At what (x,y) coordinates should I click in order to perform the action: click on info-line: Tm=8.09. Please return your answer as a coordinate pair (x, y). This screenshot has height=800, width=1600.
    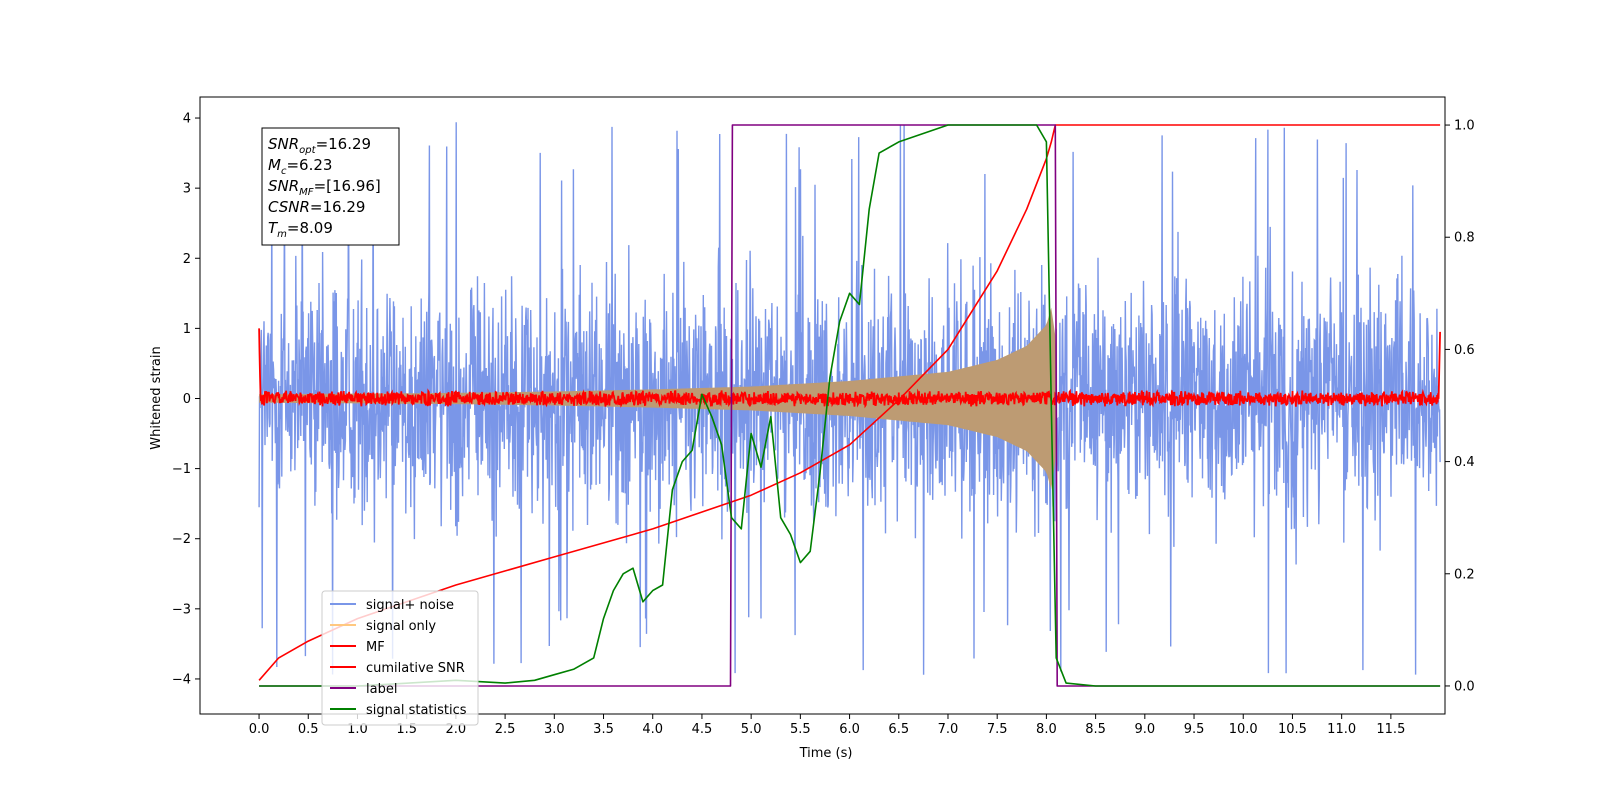
    Looking at the image, I should click on (300, 229).